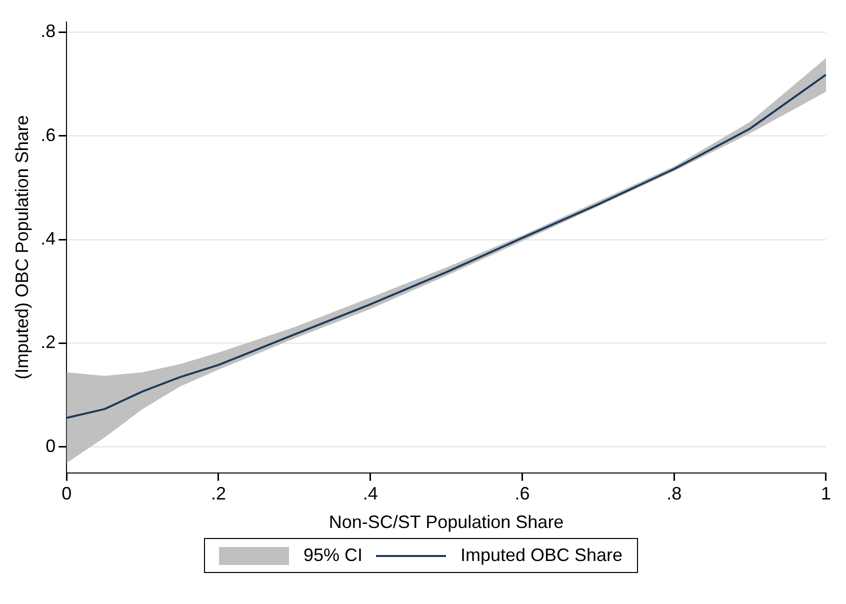  Describe the element at coordinates (825, 494) in the screenshot. I see `x-tick-label: 1` at that location.